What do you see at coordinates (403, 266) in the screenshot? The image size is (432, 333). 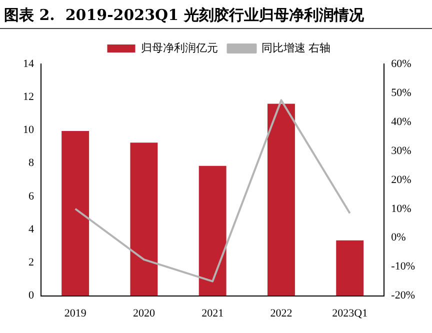 I see `y2-tick-label: -10%` at bounding box center [403, 266].